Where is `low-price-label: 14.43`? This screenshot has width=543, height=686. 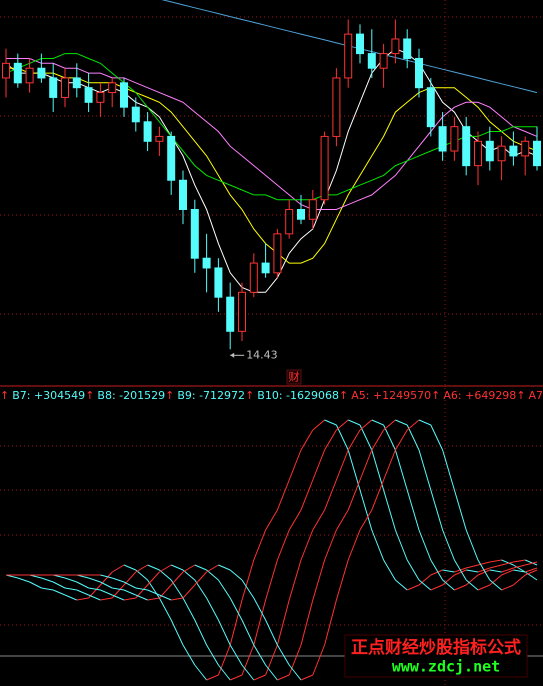
low-price-label: 14.43 is located at coordinates (262, 354).